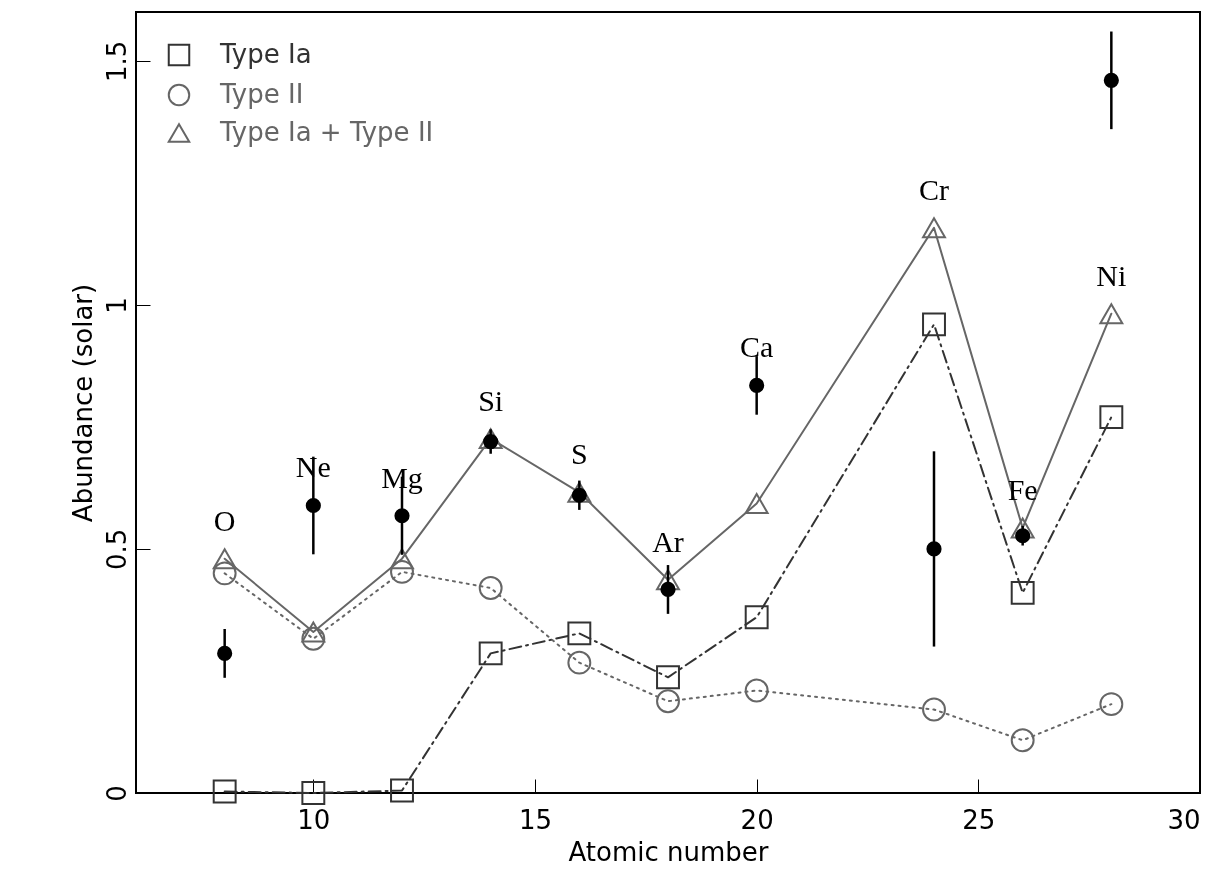 The width and height of the screenshot is (1226, 891). Describe the element at coordinates (1184, 819) in the screenshot. I see `x-tick-label: 30` at that location.